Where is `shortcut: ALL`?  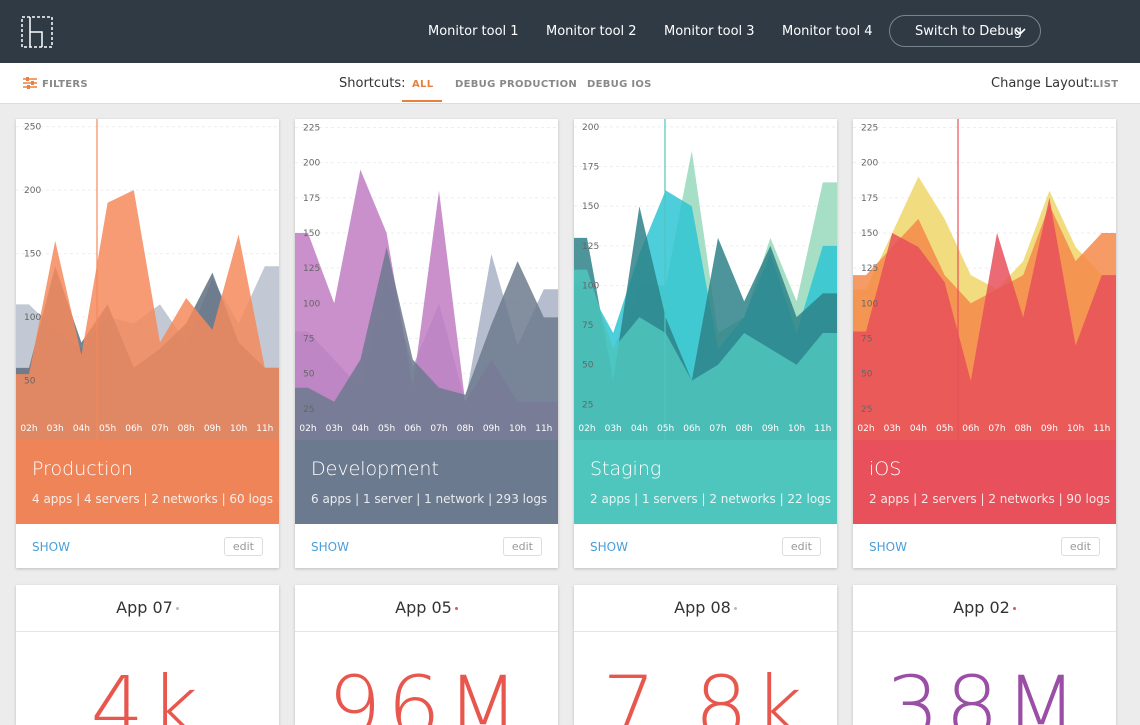 shortcut: ALL is located at coordinates (423, 84).